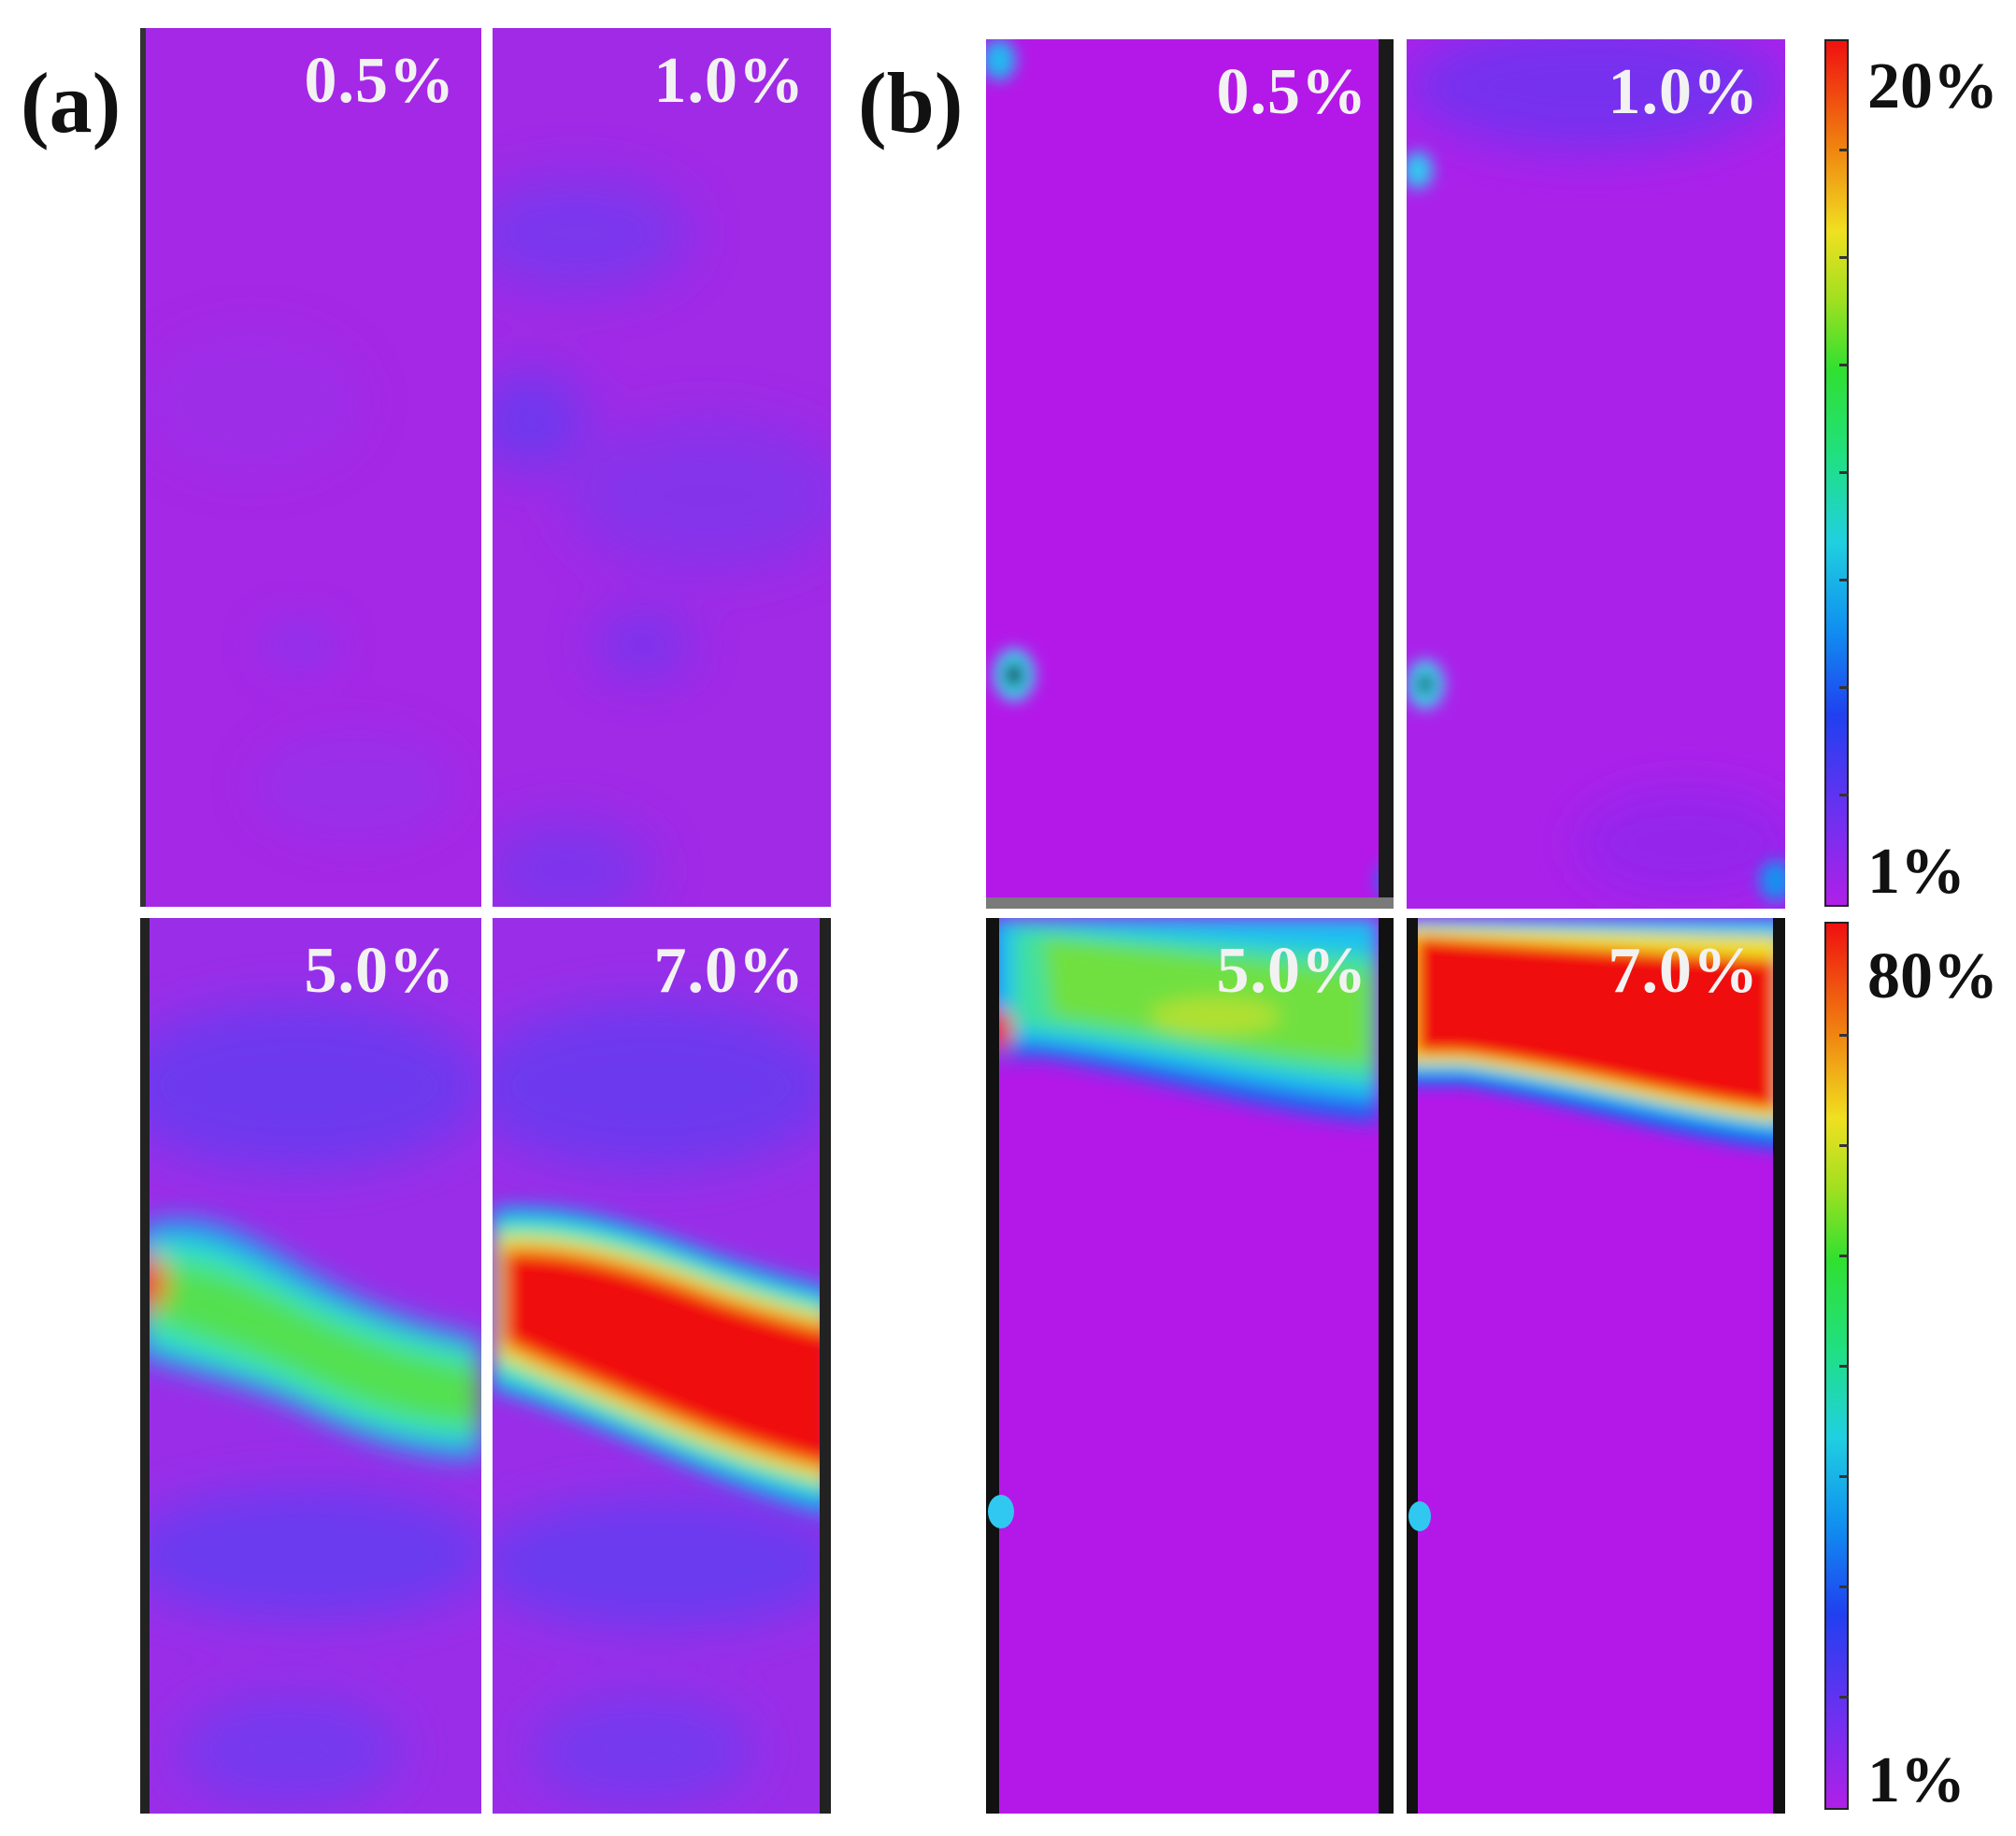 The height and width of the screenshot is (1836, 2016). I want to click on colorbar-top, so click(1836, 473).